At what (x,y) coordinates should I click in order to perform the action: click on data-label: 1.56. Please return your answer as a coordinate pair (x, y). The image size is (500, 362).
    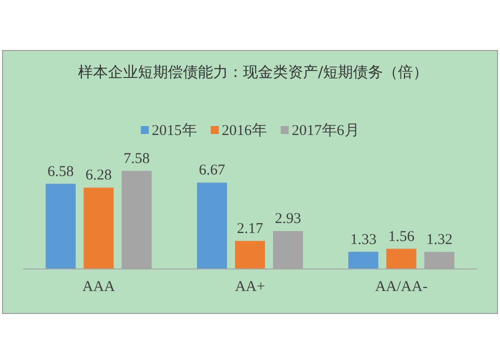
    Looking at the image, I should click on (401, 236).